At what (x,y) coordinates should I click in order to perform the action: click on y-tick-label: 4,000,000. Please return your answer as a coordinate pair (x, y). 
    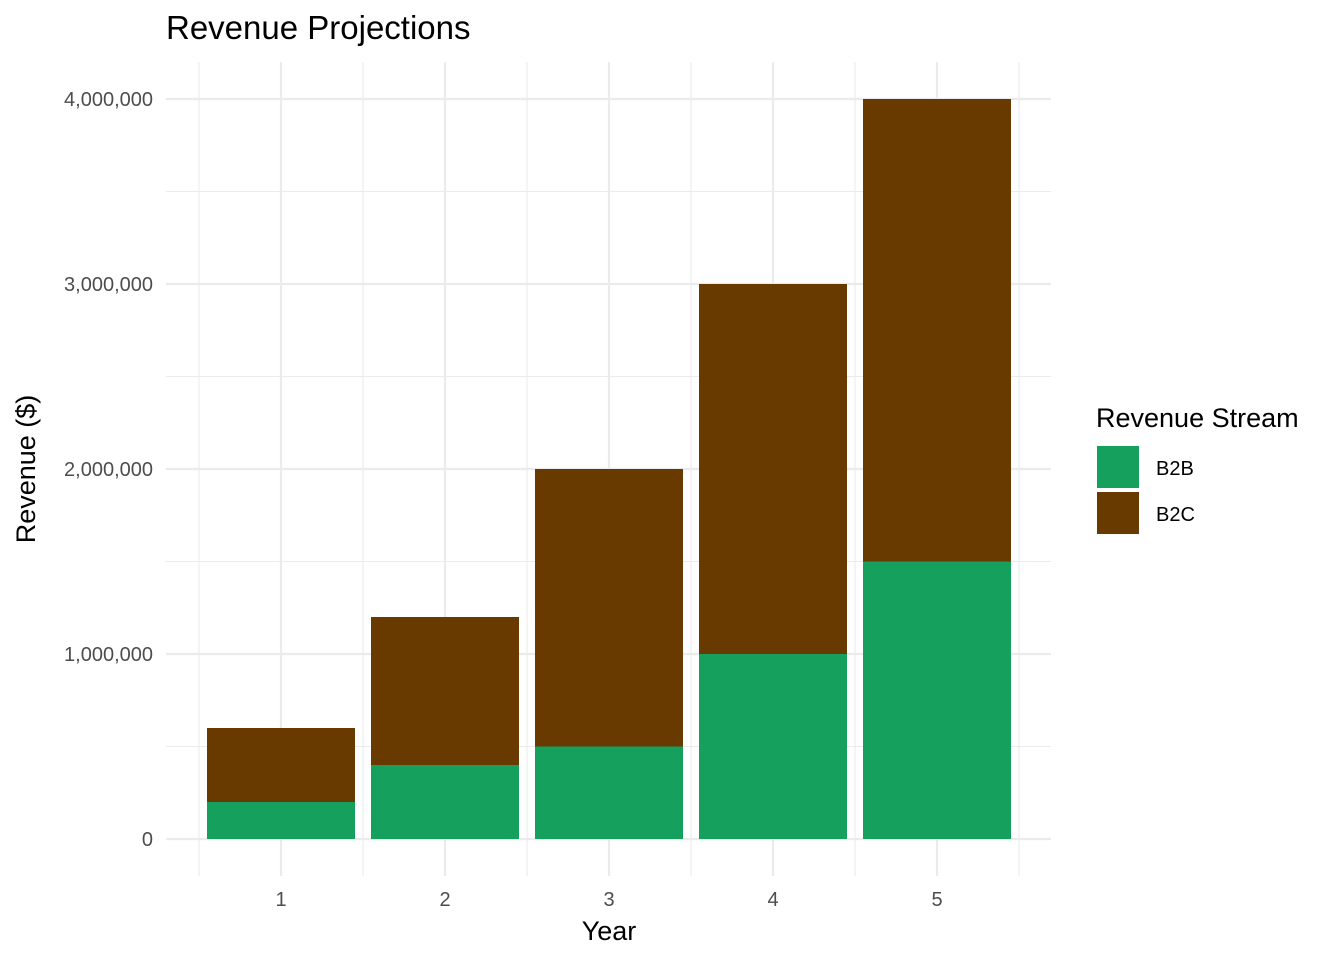
    Looking at the image, I should click on (108, 100).